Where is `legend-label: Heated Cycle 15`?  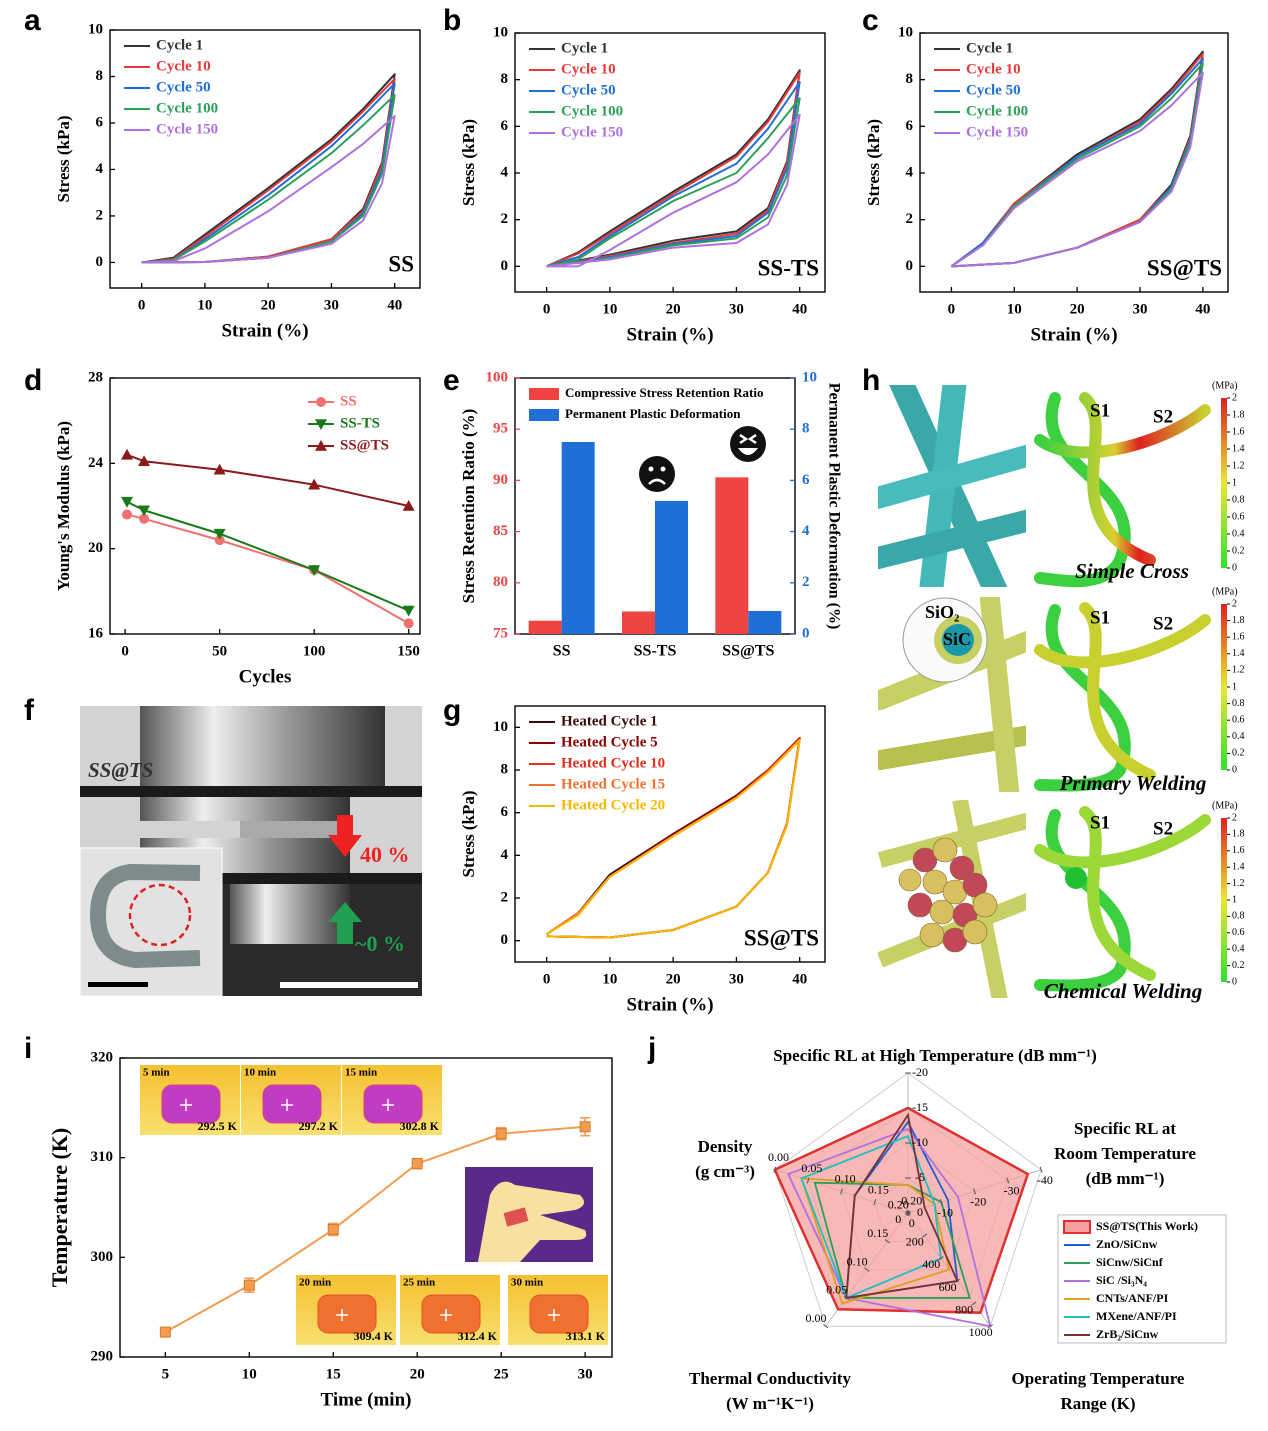 legend-label: Heated Cycle 15 is located at coordinates (613, 784).